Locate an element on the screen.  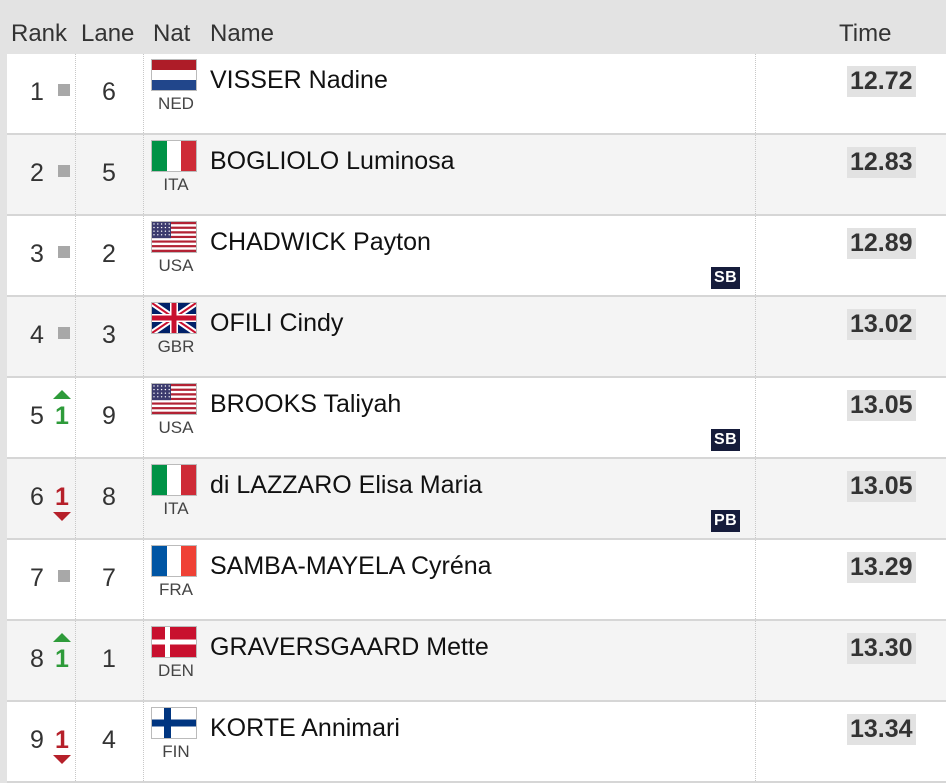
athlete-name: di LAZZARO Elisa Maria is located at coordinates (346, 485).